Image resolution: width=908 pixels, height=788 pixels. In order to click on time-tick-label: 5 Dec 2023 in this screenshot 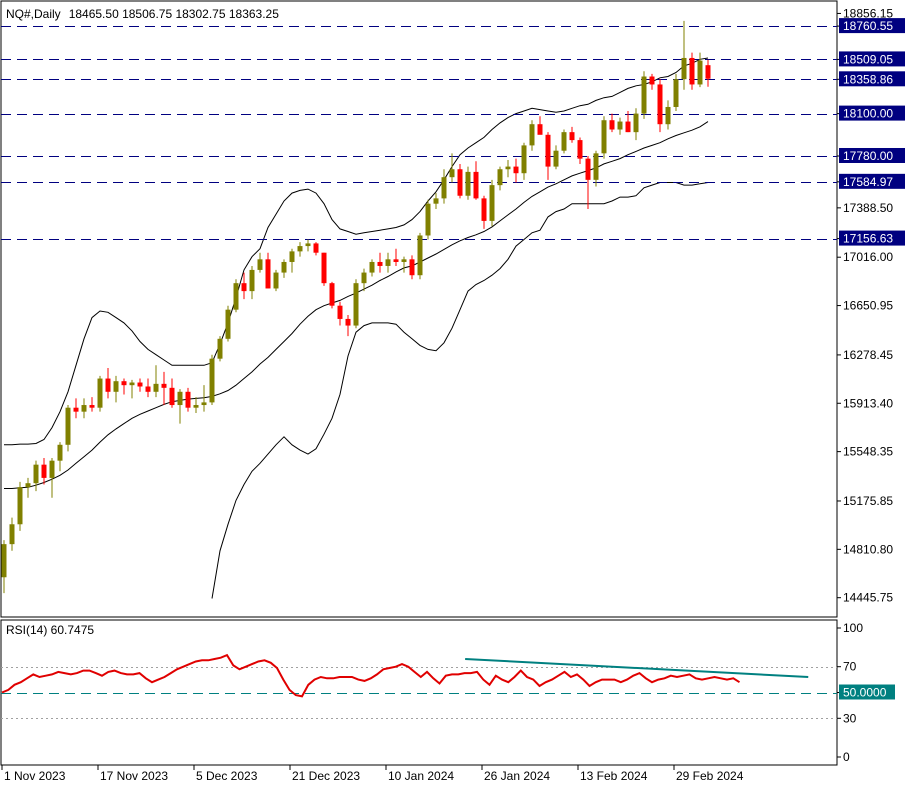, I will do `click(227, 776)`.